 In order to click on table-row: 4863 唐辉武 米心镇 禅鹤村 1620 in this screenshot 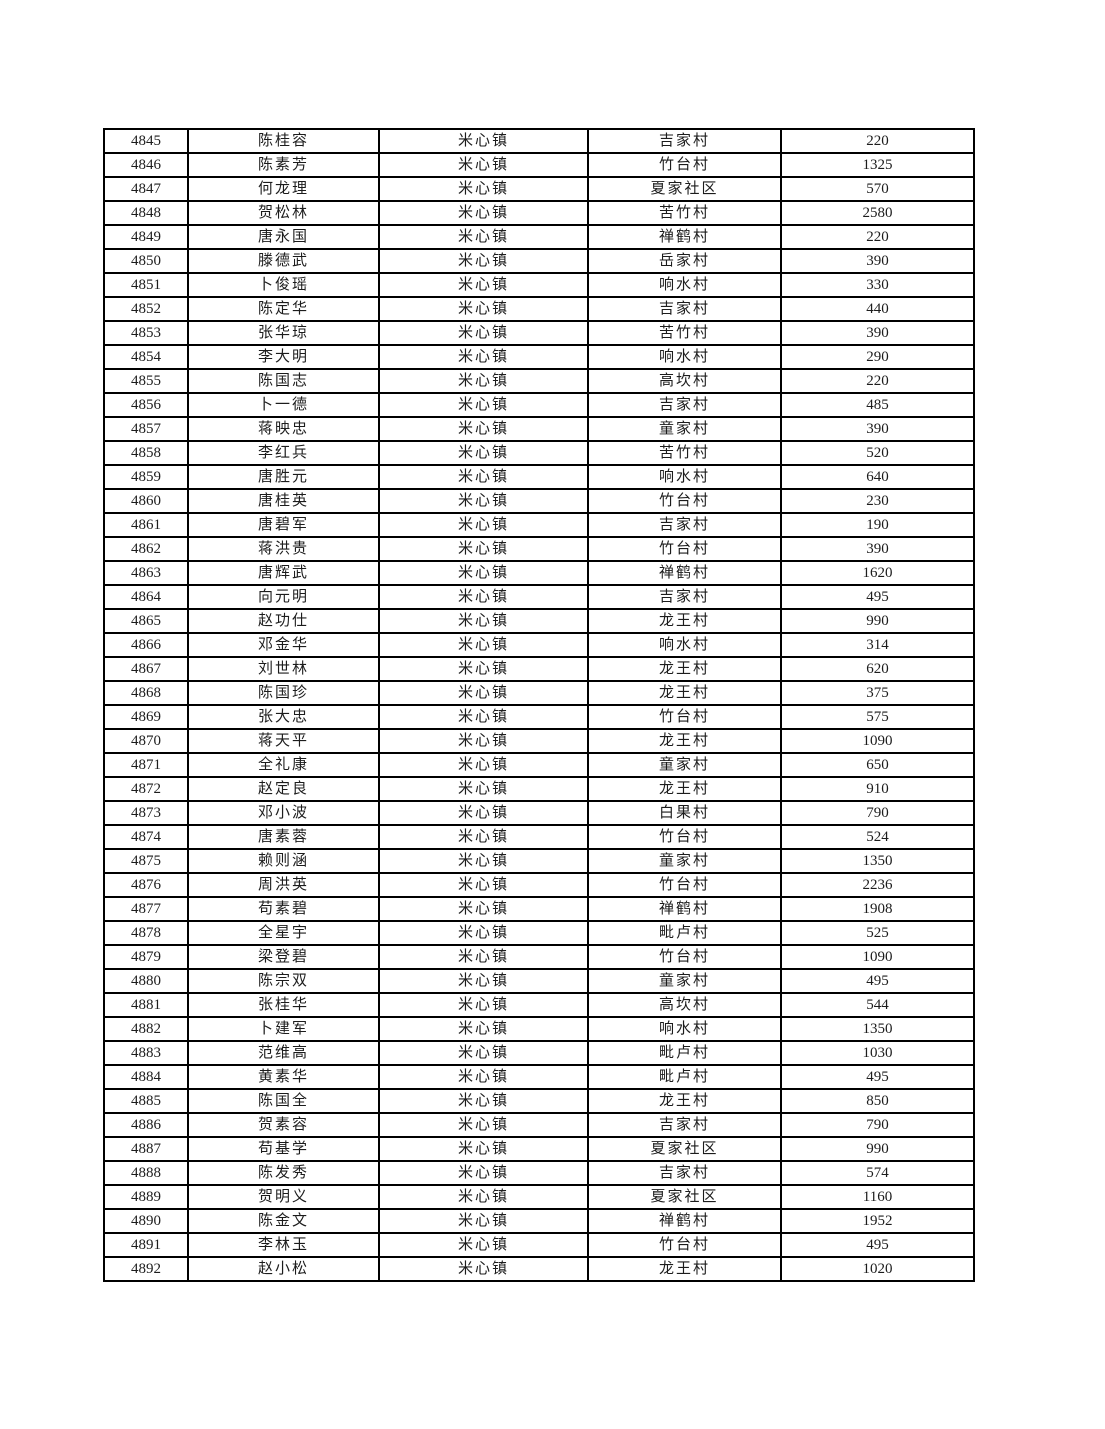, I will do `click(539, 573)`.